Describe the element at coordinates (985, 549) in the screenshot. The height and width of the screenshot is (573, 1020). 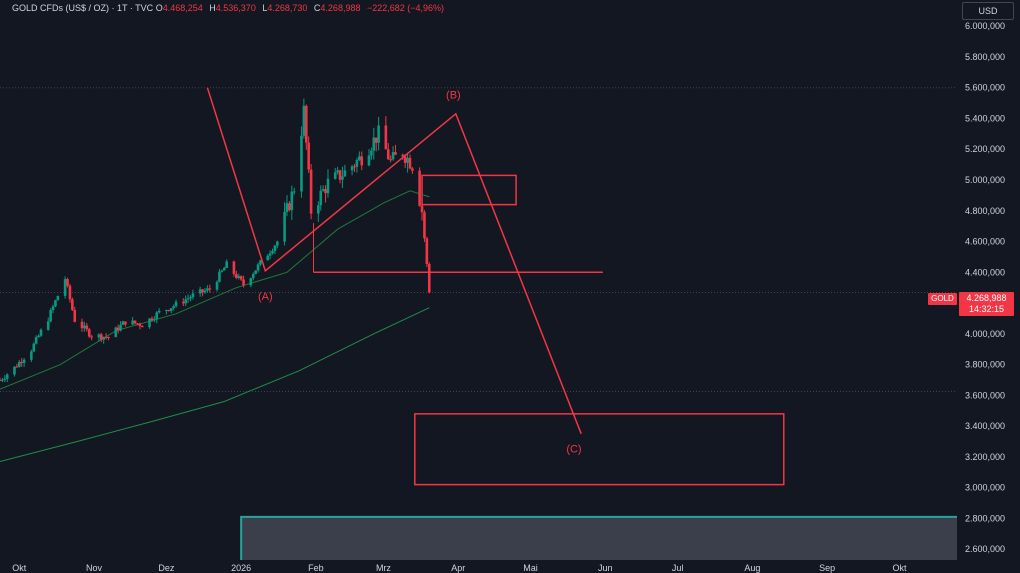
I see `y-tick-label: 2.600,000` at that location.